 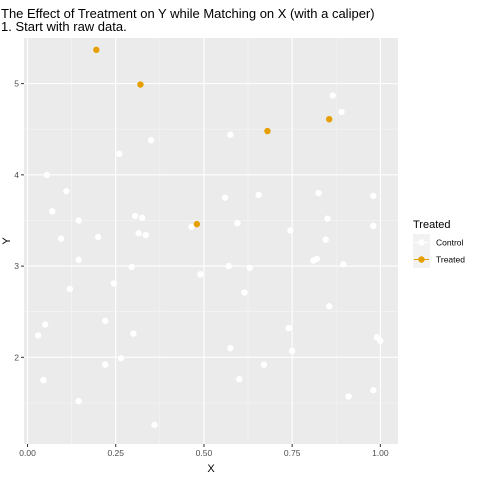 I want to click on x-axis-ticks: 0.00 0.25 0.50 0.75 1.00, so click(x=204, y=451).